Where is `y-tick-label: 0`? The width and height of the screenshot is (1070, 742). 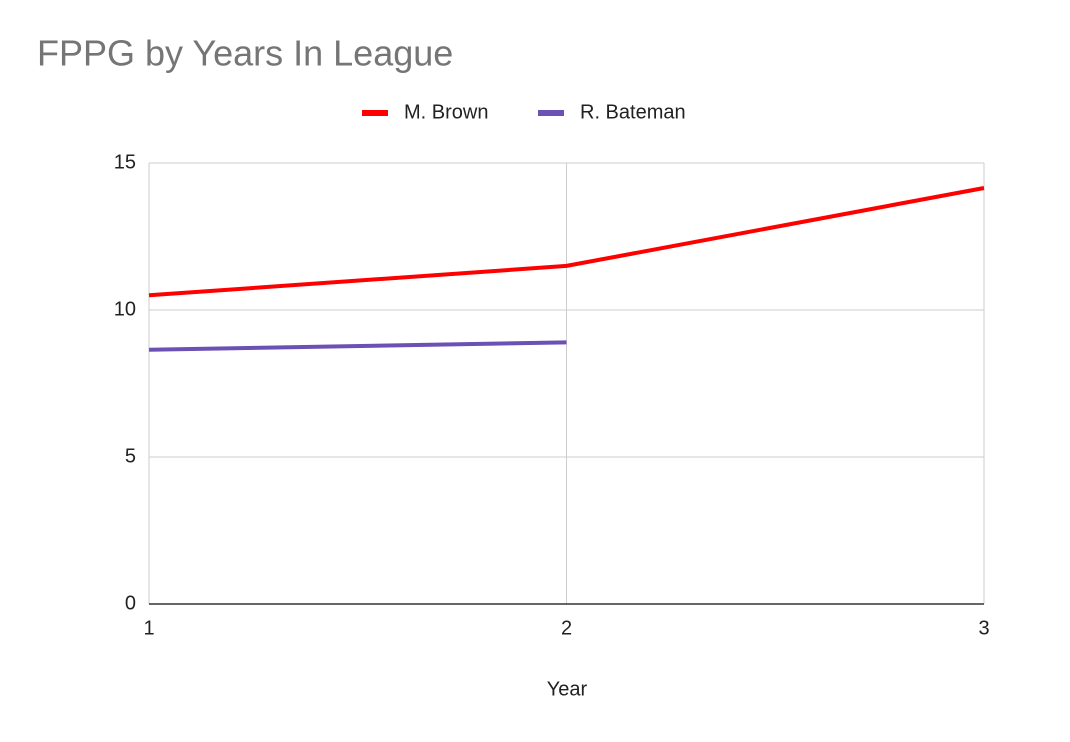 y-tick-label: 0 is located at coordinates (130, 603).